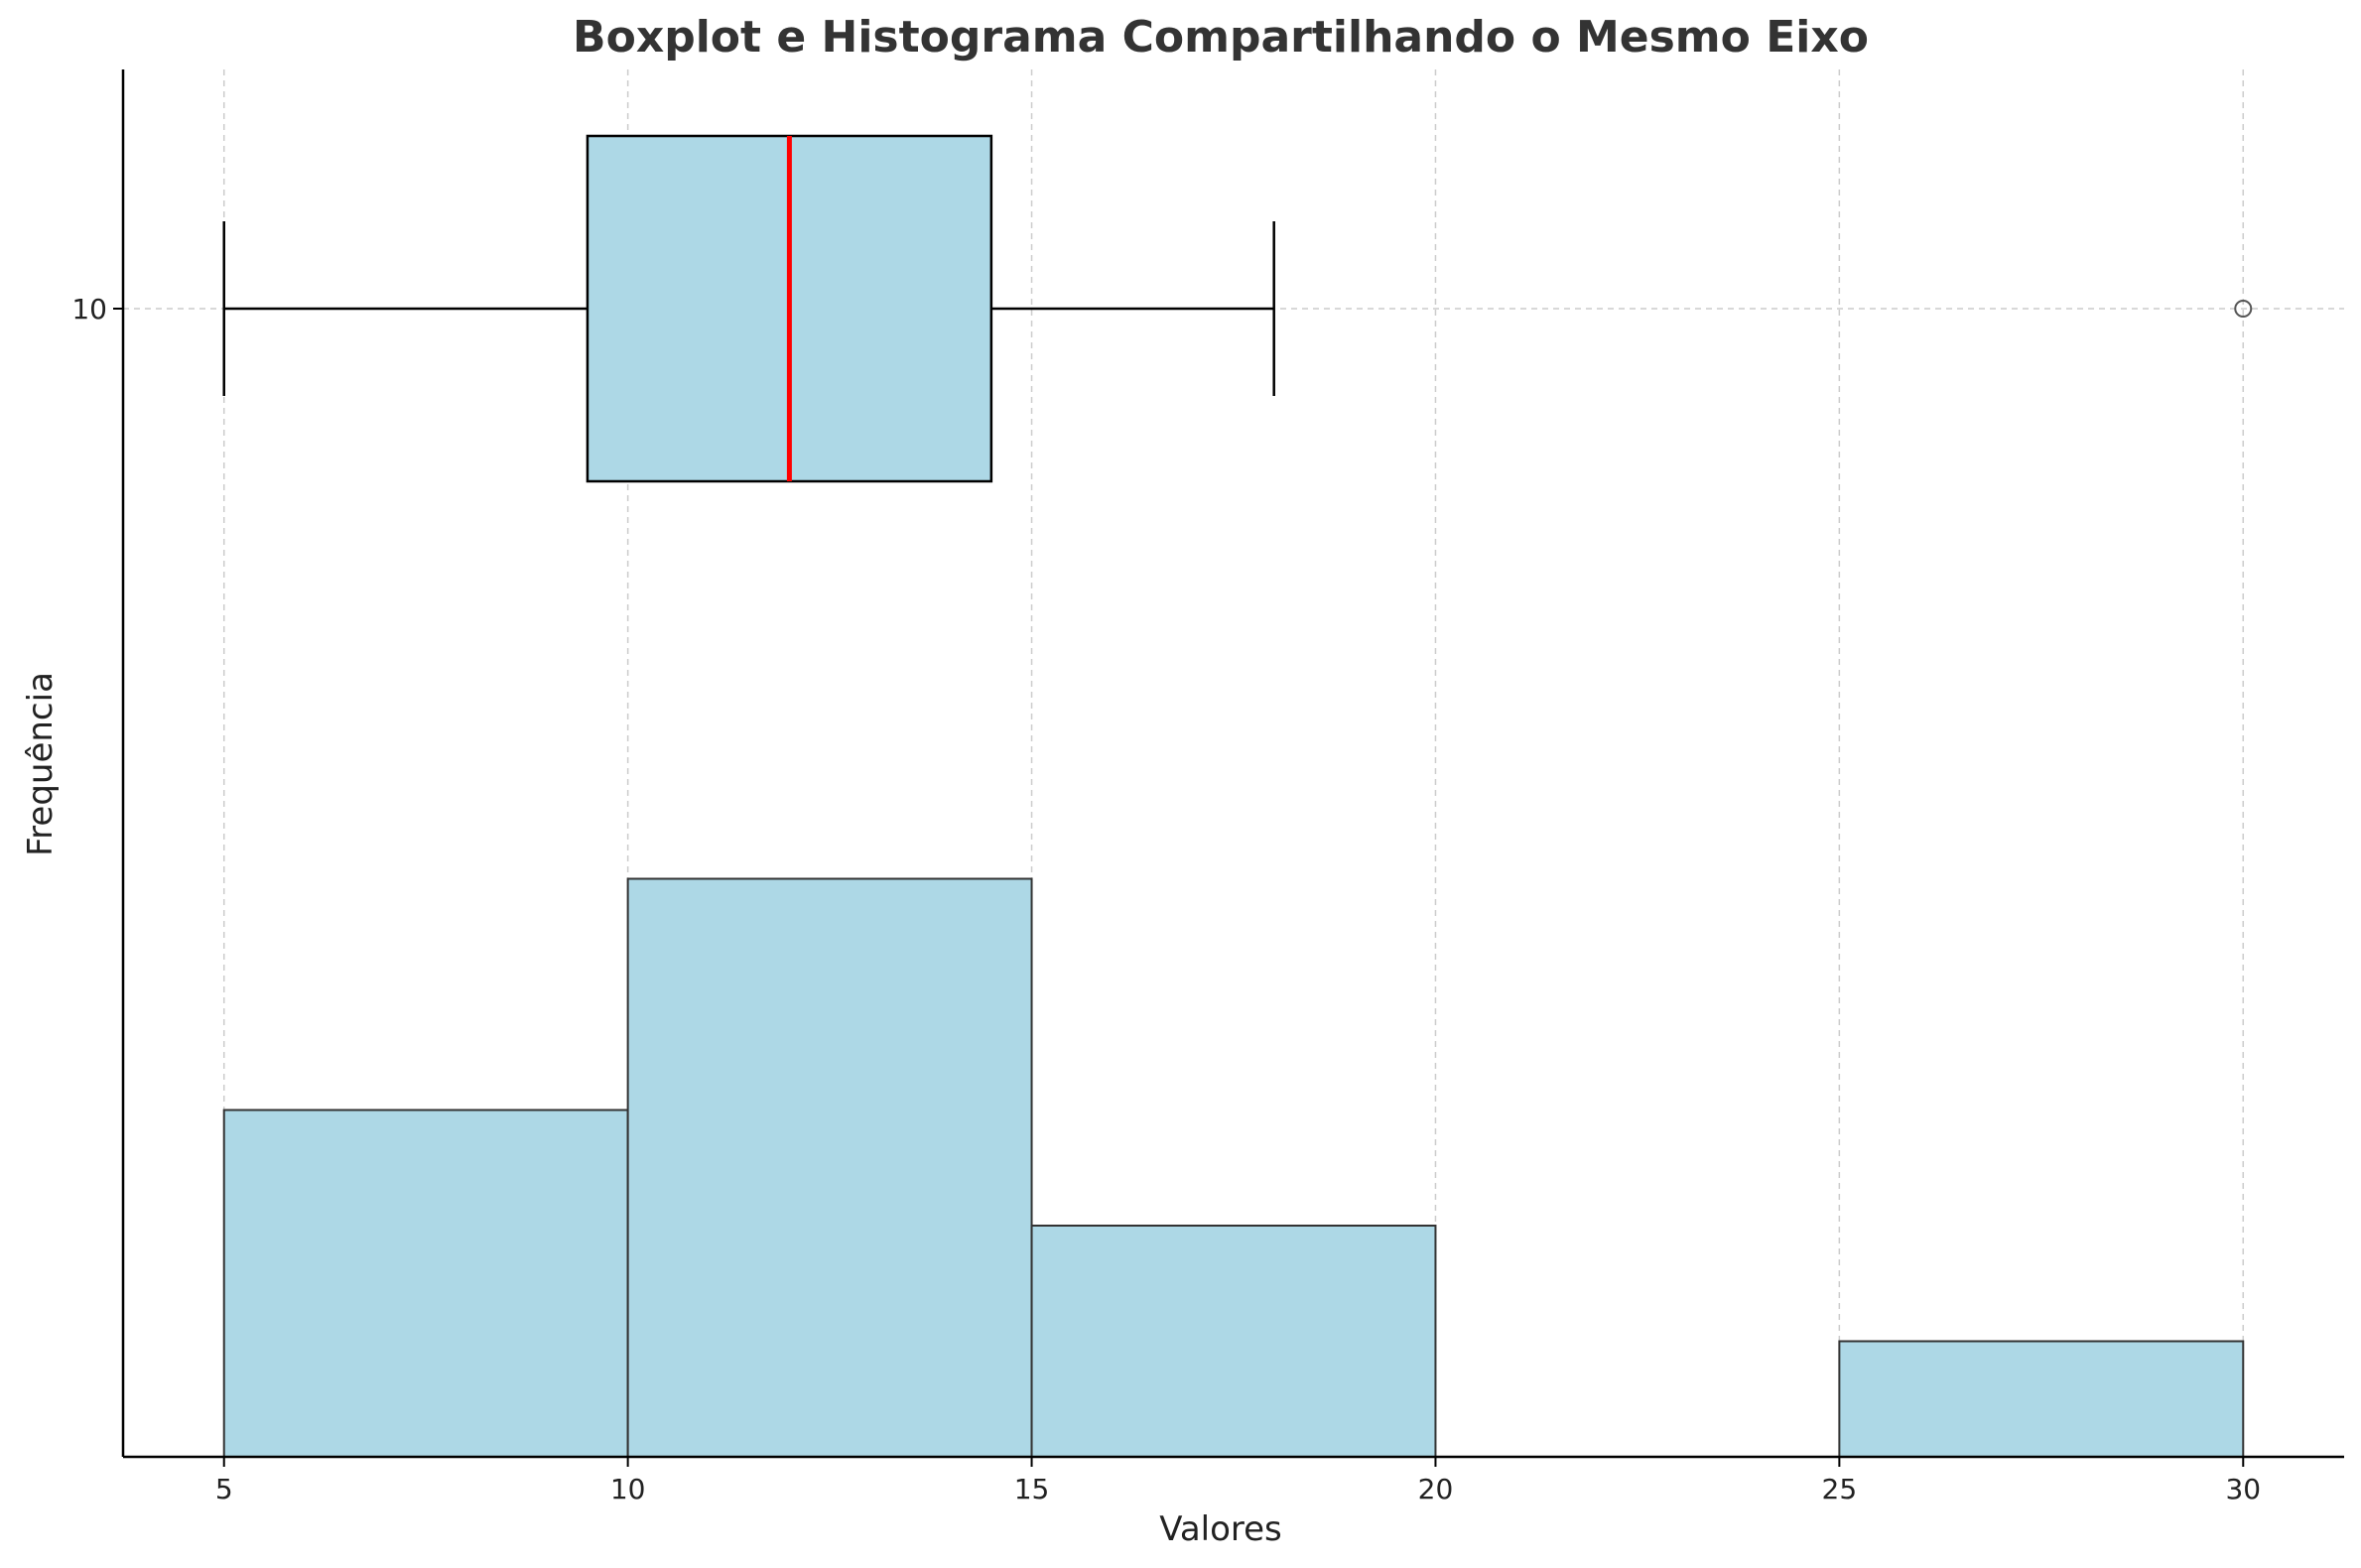 The image size is (2361, 1568). I want to click on x-tick-label: 10, so click(628, 1489).